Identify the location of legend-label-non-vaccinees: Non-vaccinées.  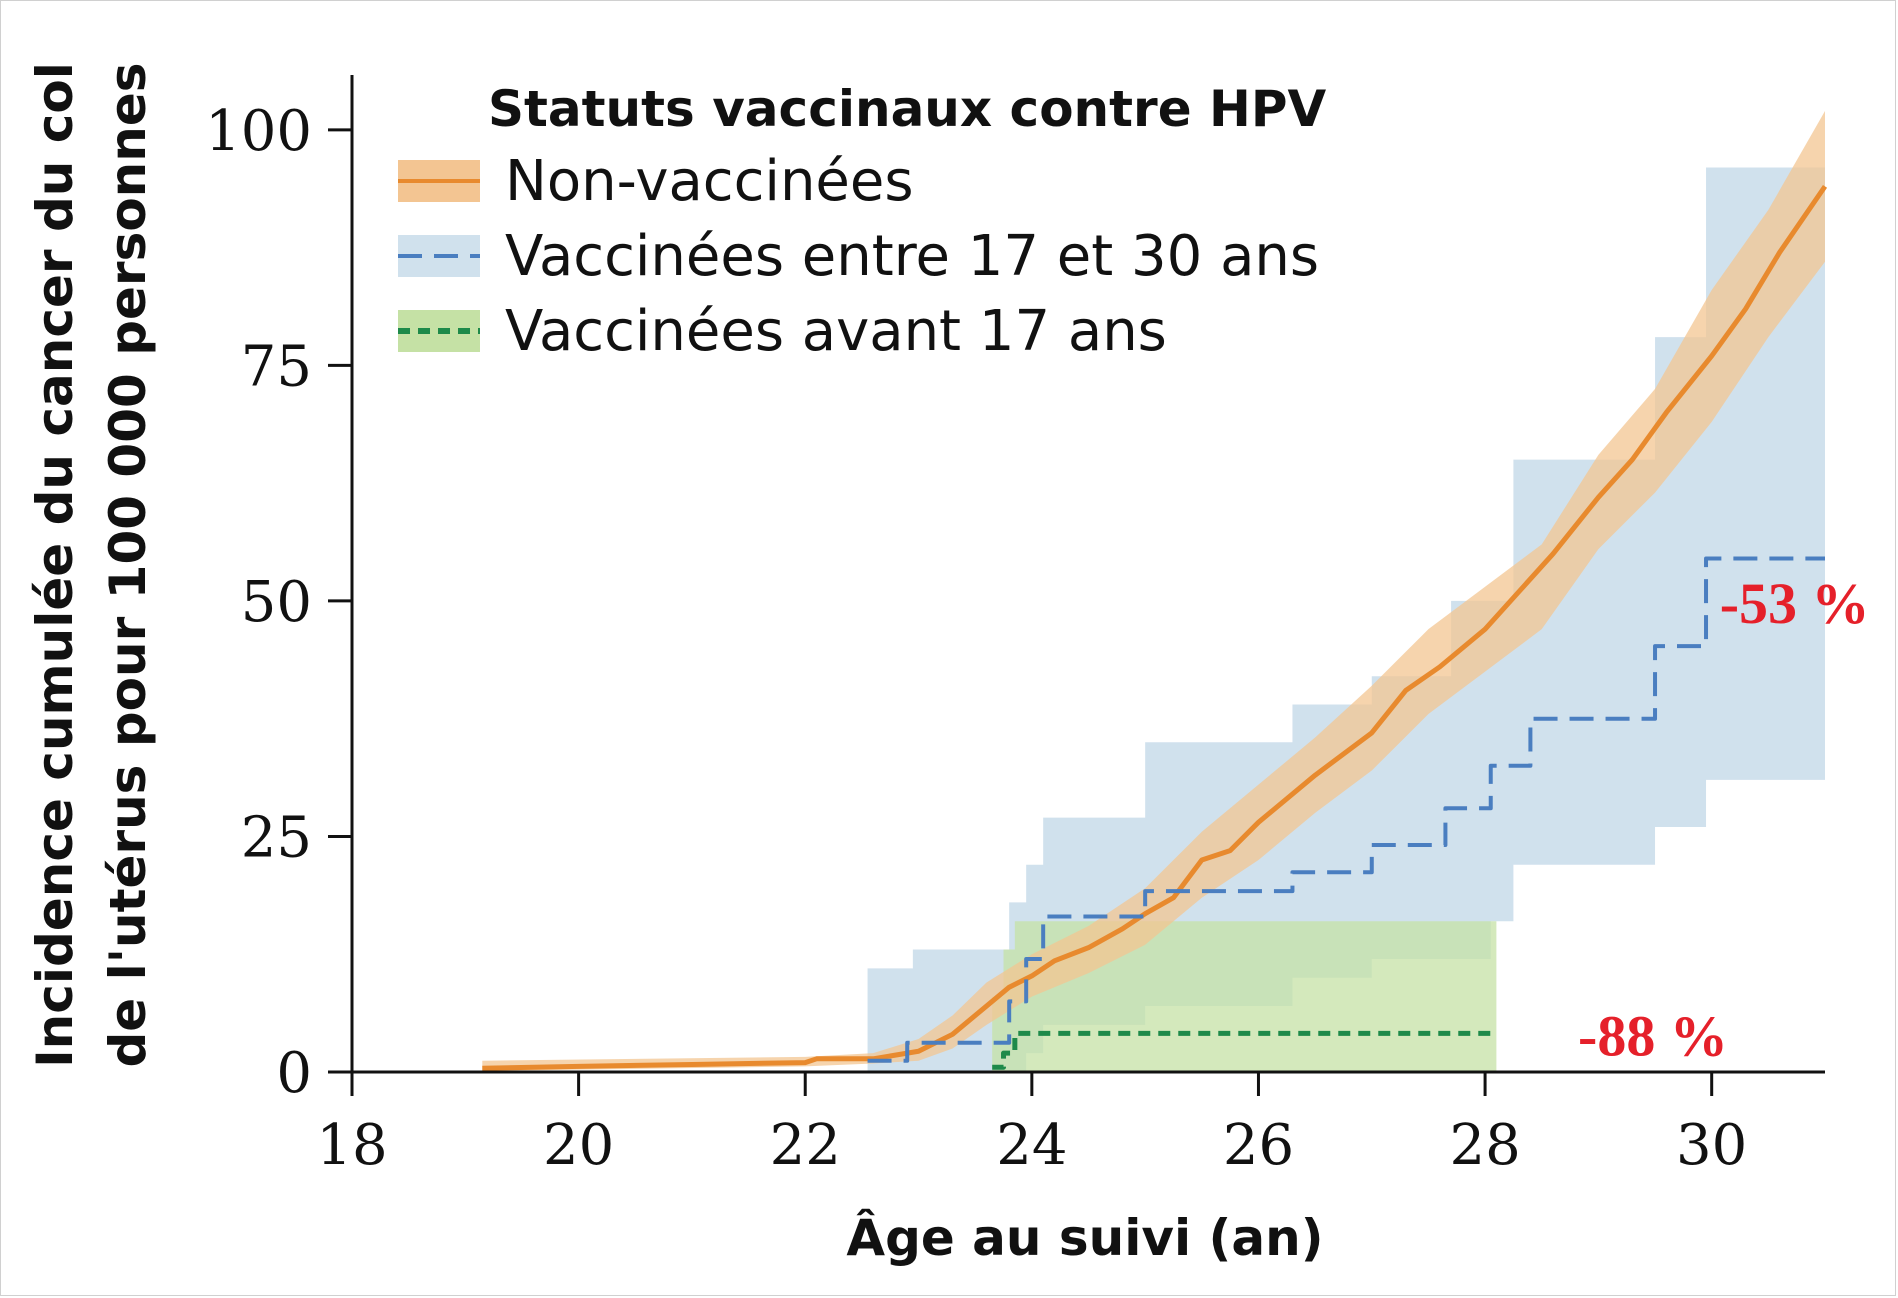
(709, 181).